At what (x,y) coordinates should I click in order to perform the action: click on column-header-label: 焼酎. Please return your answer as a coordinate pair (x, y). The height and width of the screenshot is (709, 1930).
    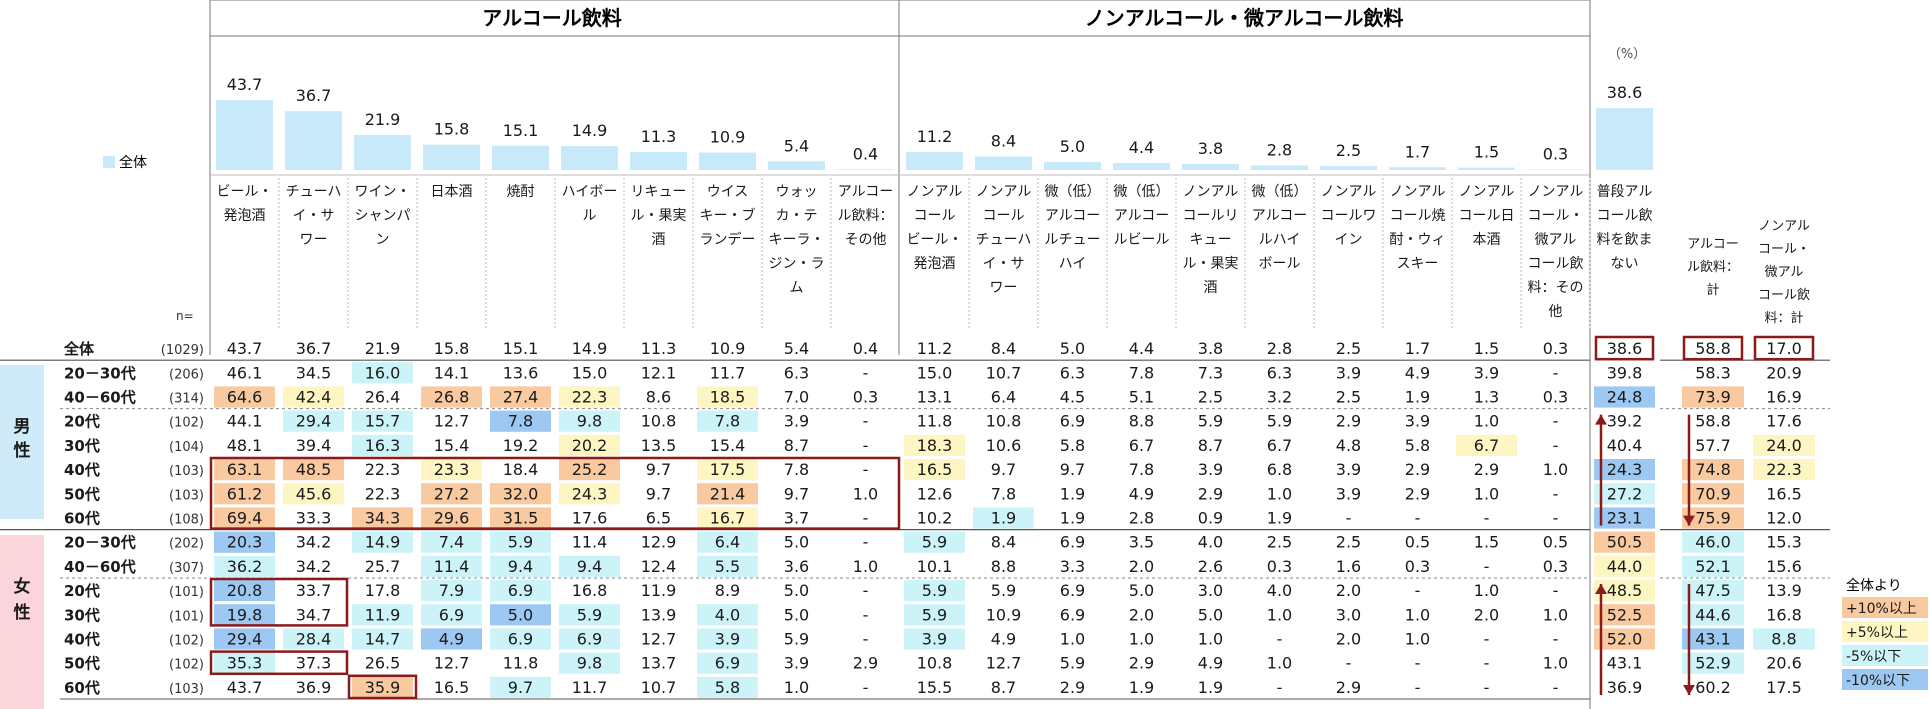
    Looking at the image, I should click on (521, 192).